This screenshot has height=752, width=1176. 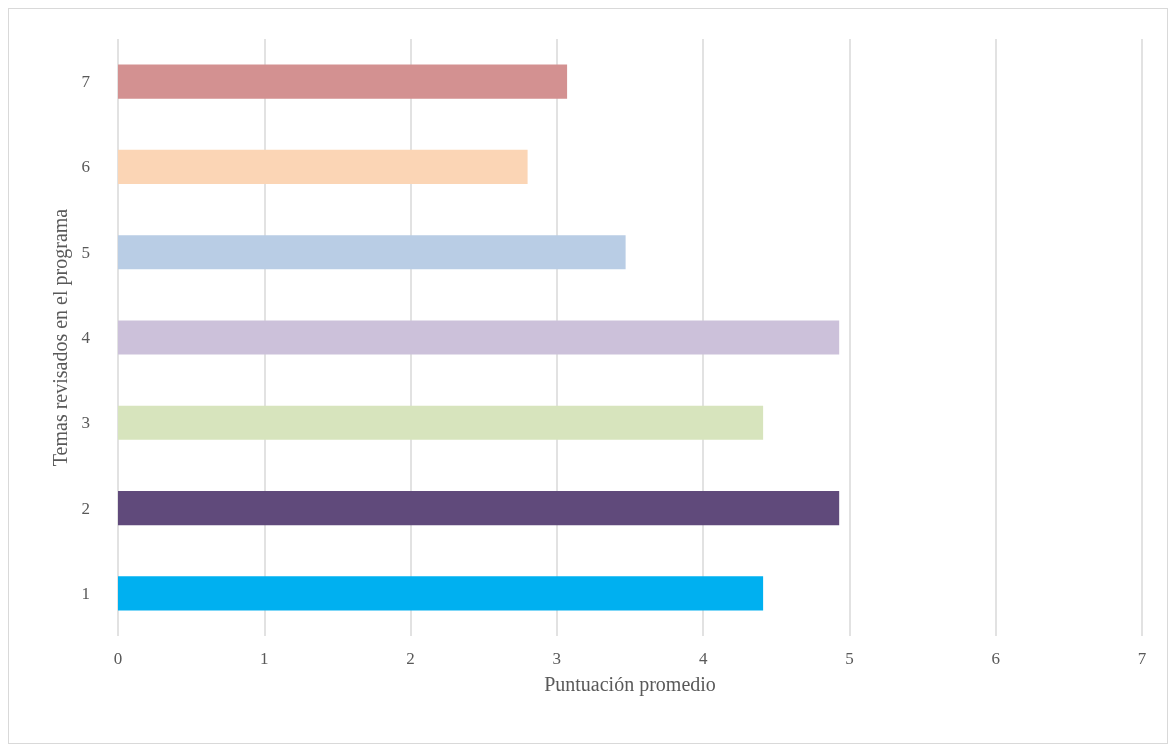 What do you see at coordinates (703, 658) in the screenshot?
I see `x-tick-label: 4` at bounding box center [703, 658].